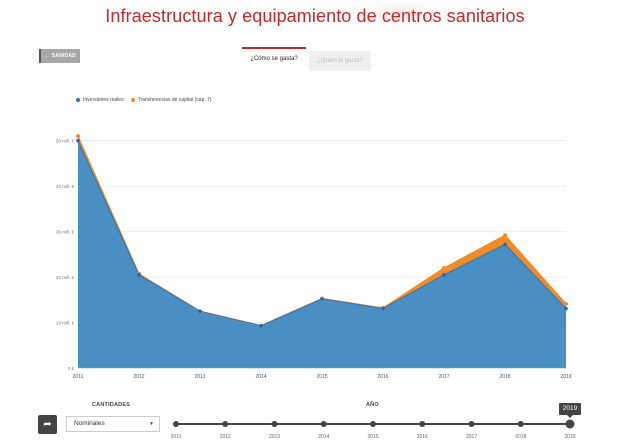 This screenshot has width=630, height=448. I want to click on y-tick-label: 40 mill. €, so click(65, 186).